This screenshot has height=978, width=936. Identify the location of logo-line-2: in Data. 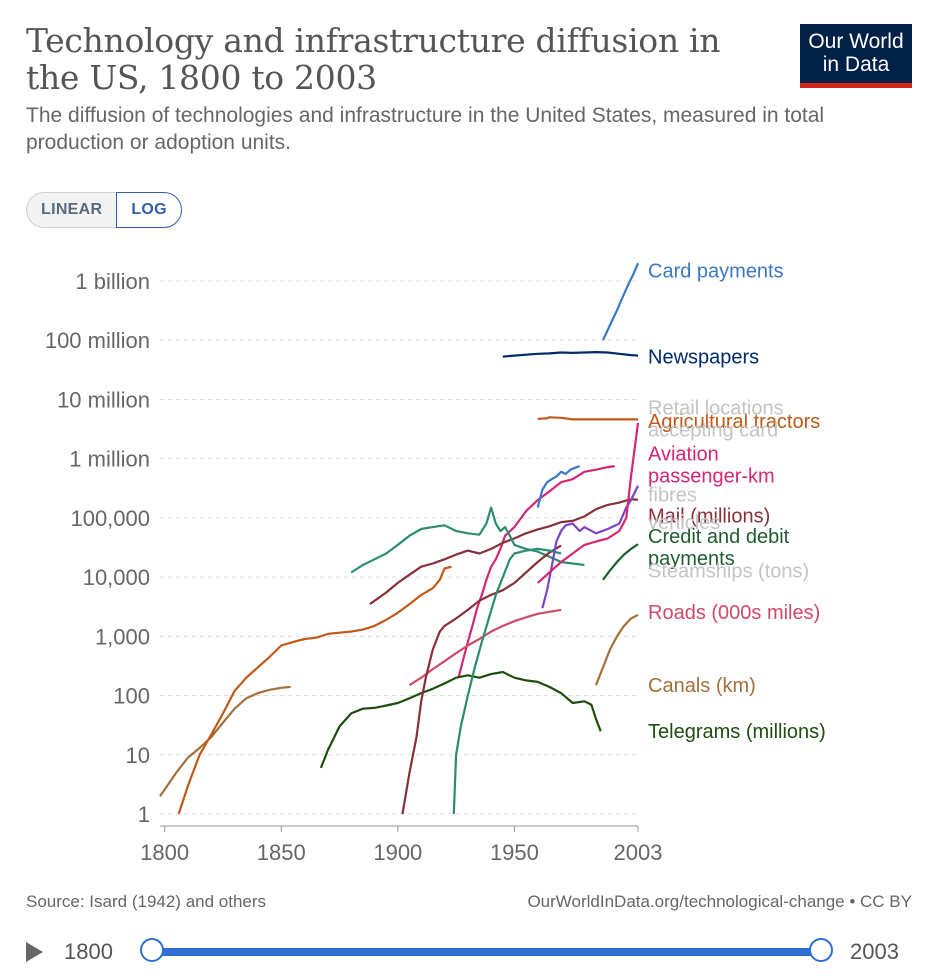
(856, 64).